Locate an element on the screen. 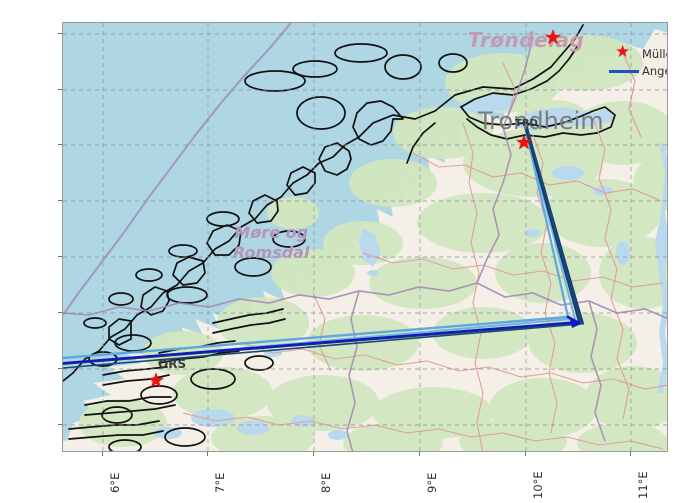  legend-key-track is located at coordinates (623, 71).